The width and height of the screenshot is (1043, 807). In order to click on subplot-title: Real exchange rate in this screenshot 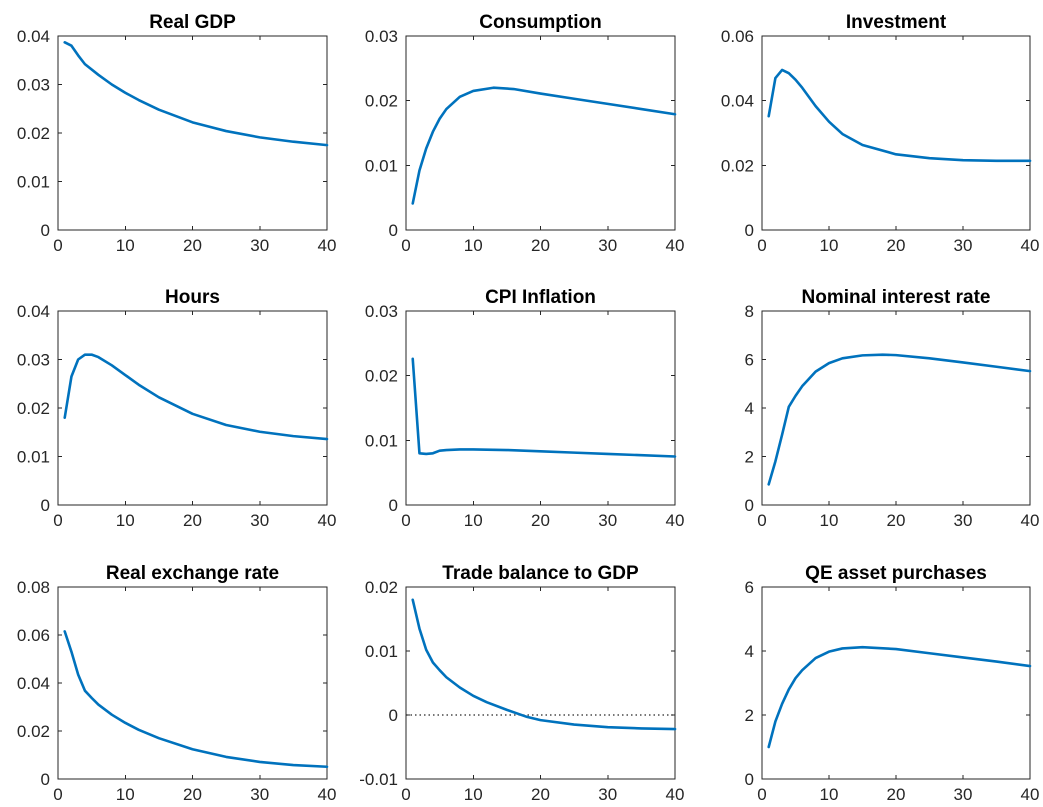, I will do `click(192, 573)`.